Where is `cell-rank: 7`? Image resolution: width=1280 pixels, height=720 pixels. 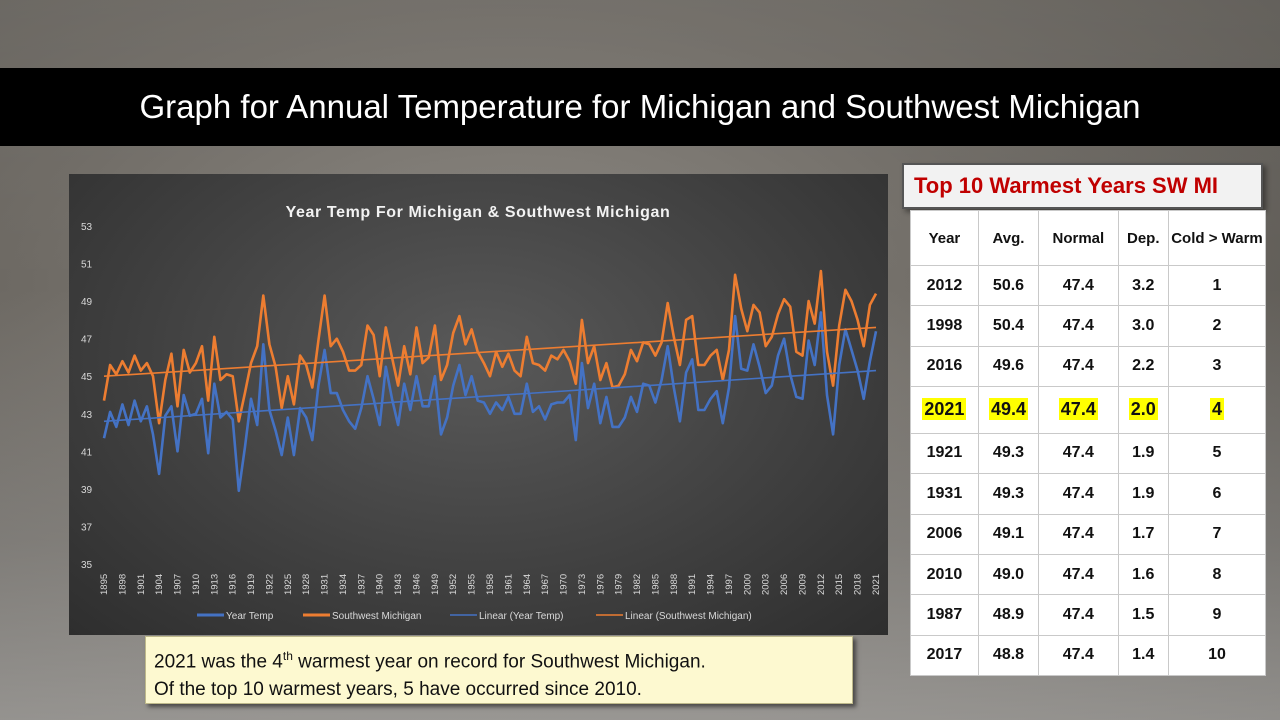 cell-rank: 7 is located at coordinates (1217, 534).